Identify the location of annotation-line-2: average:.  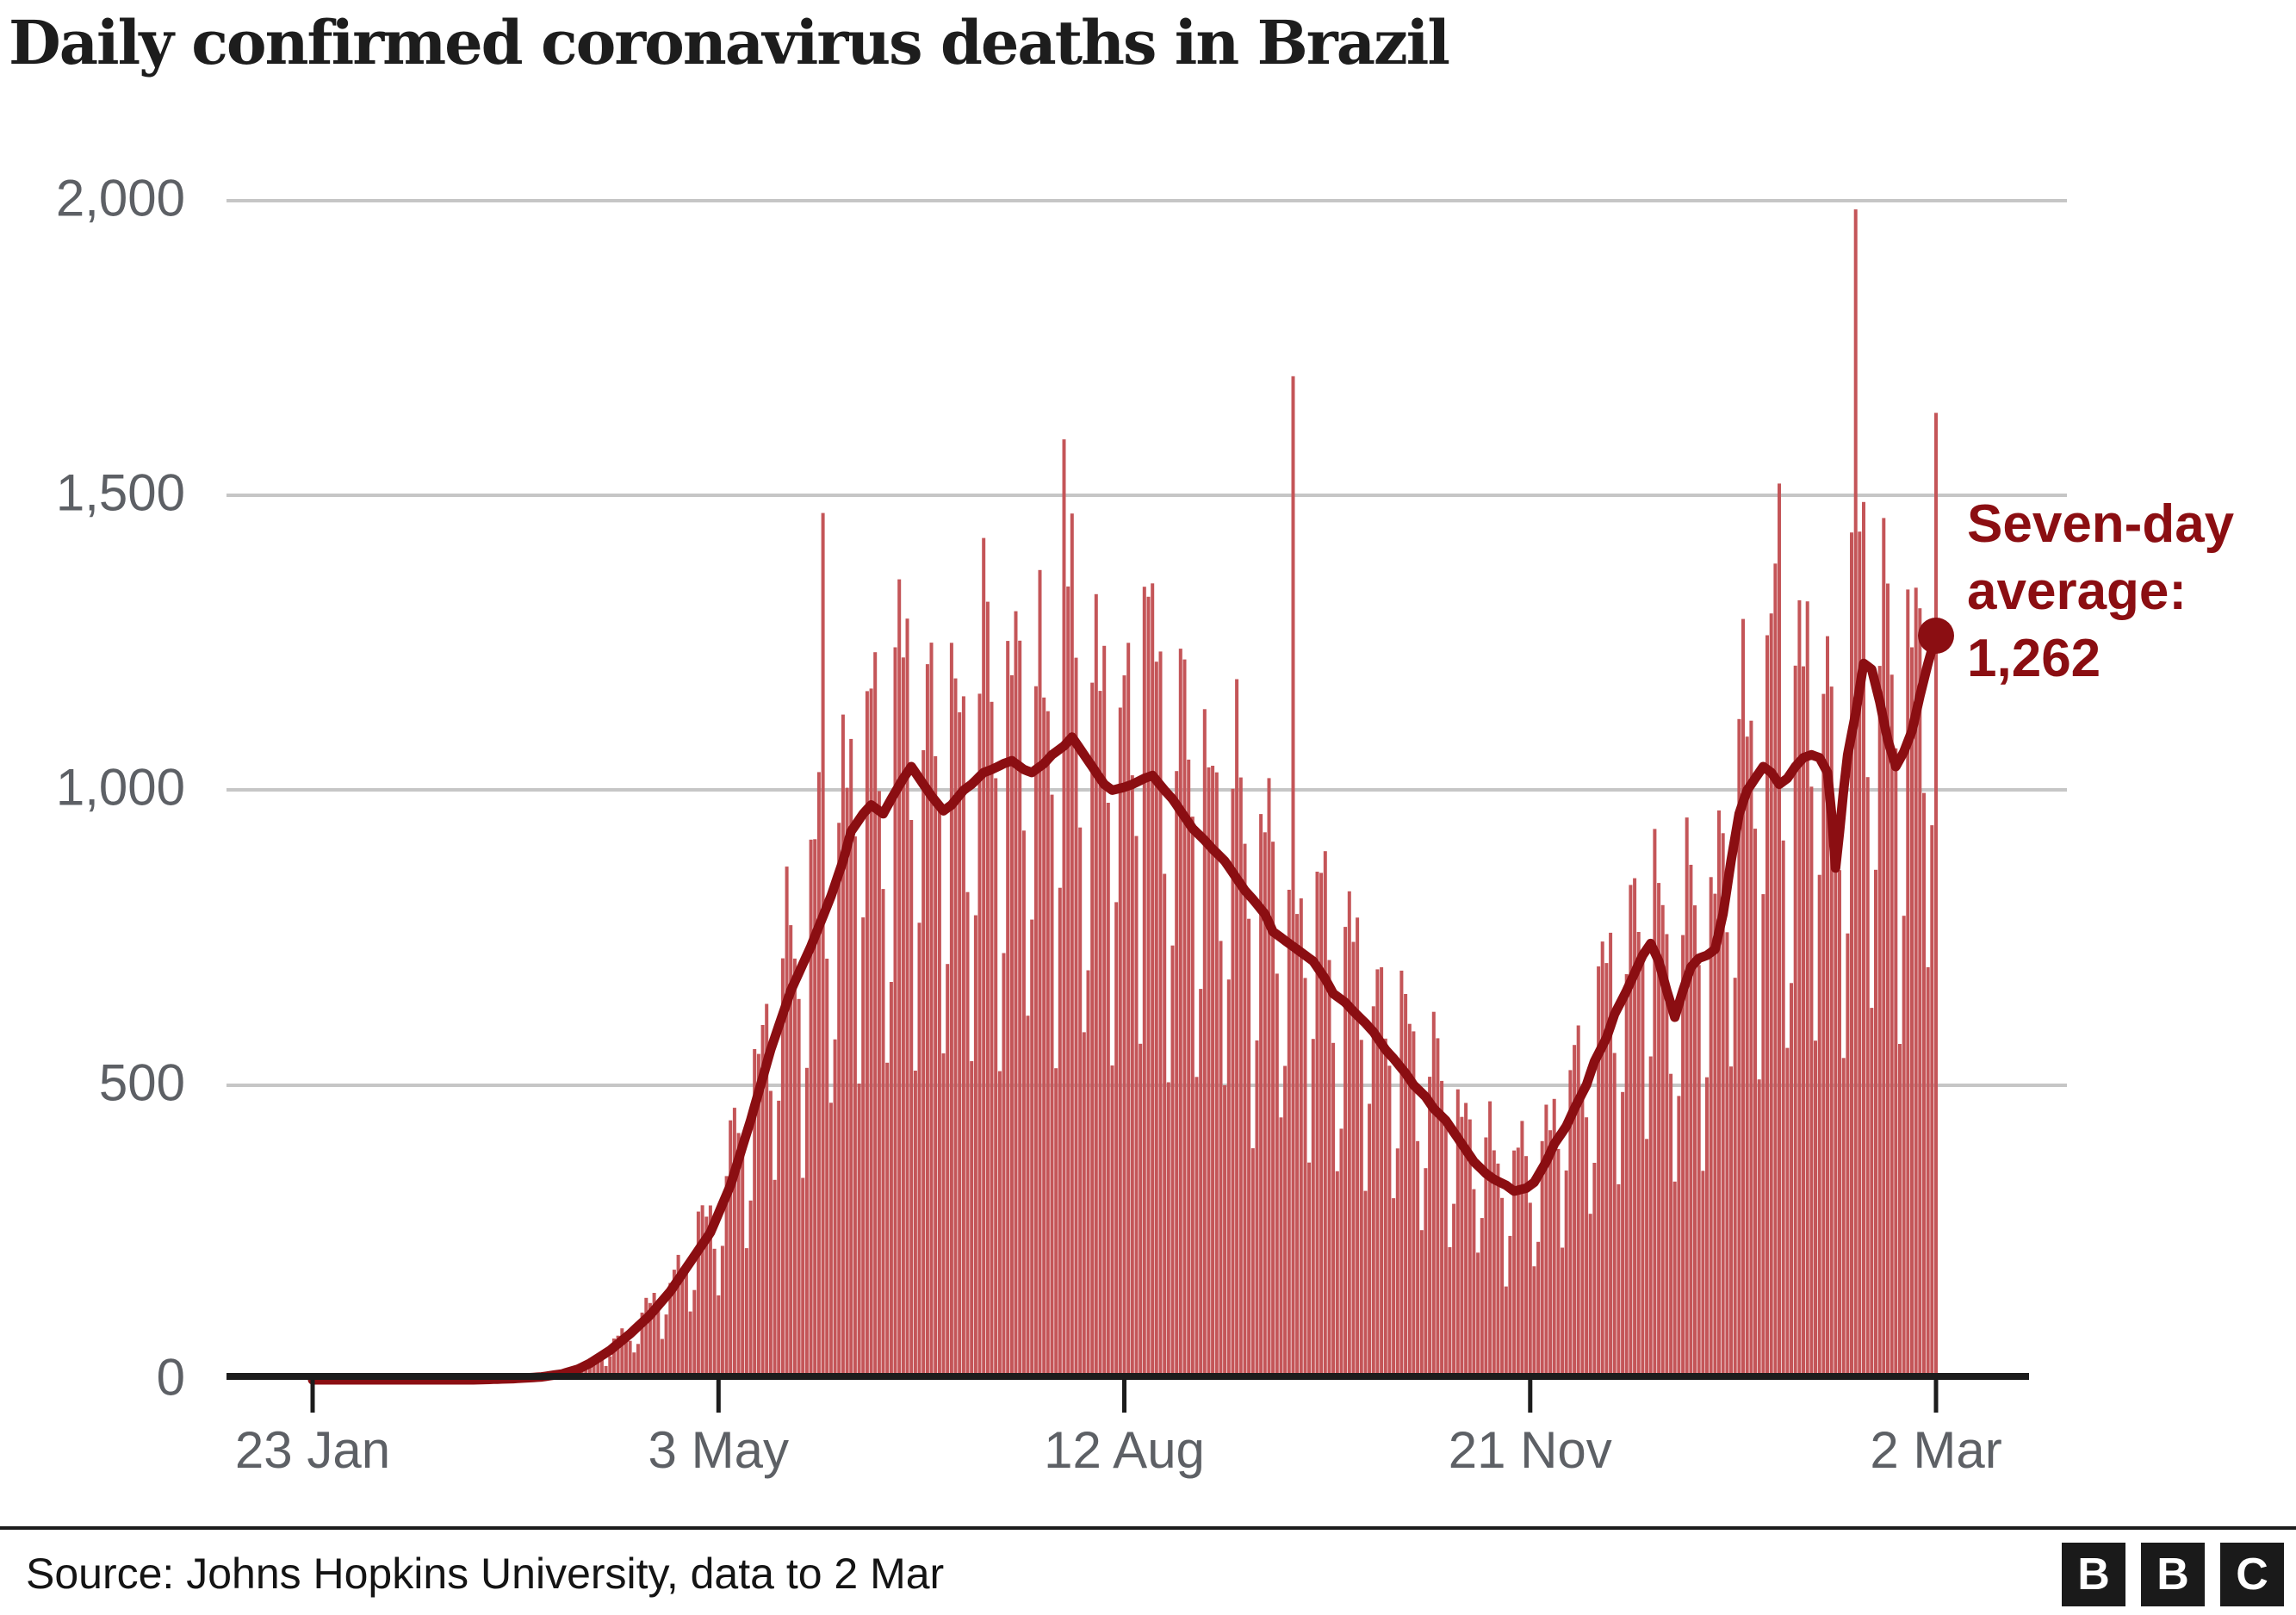
(2077, 591).